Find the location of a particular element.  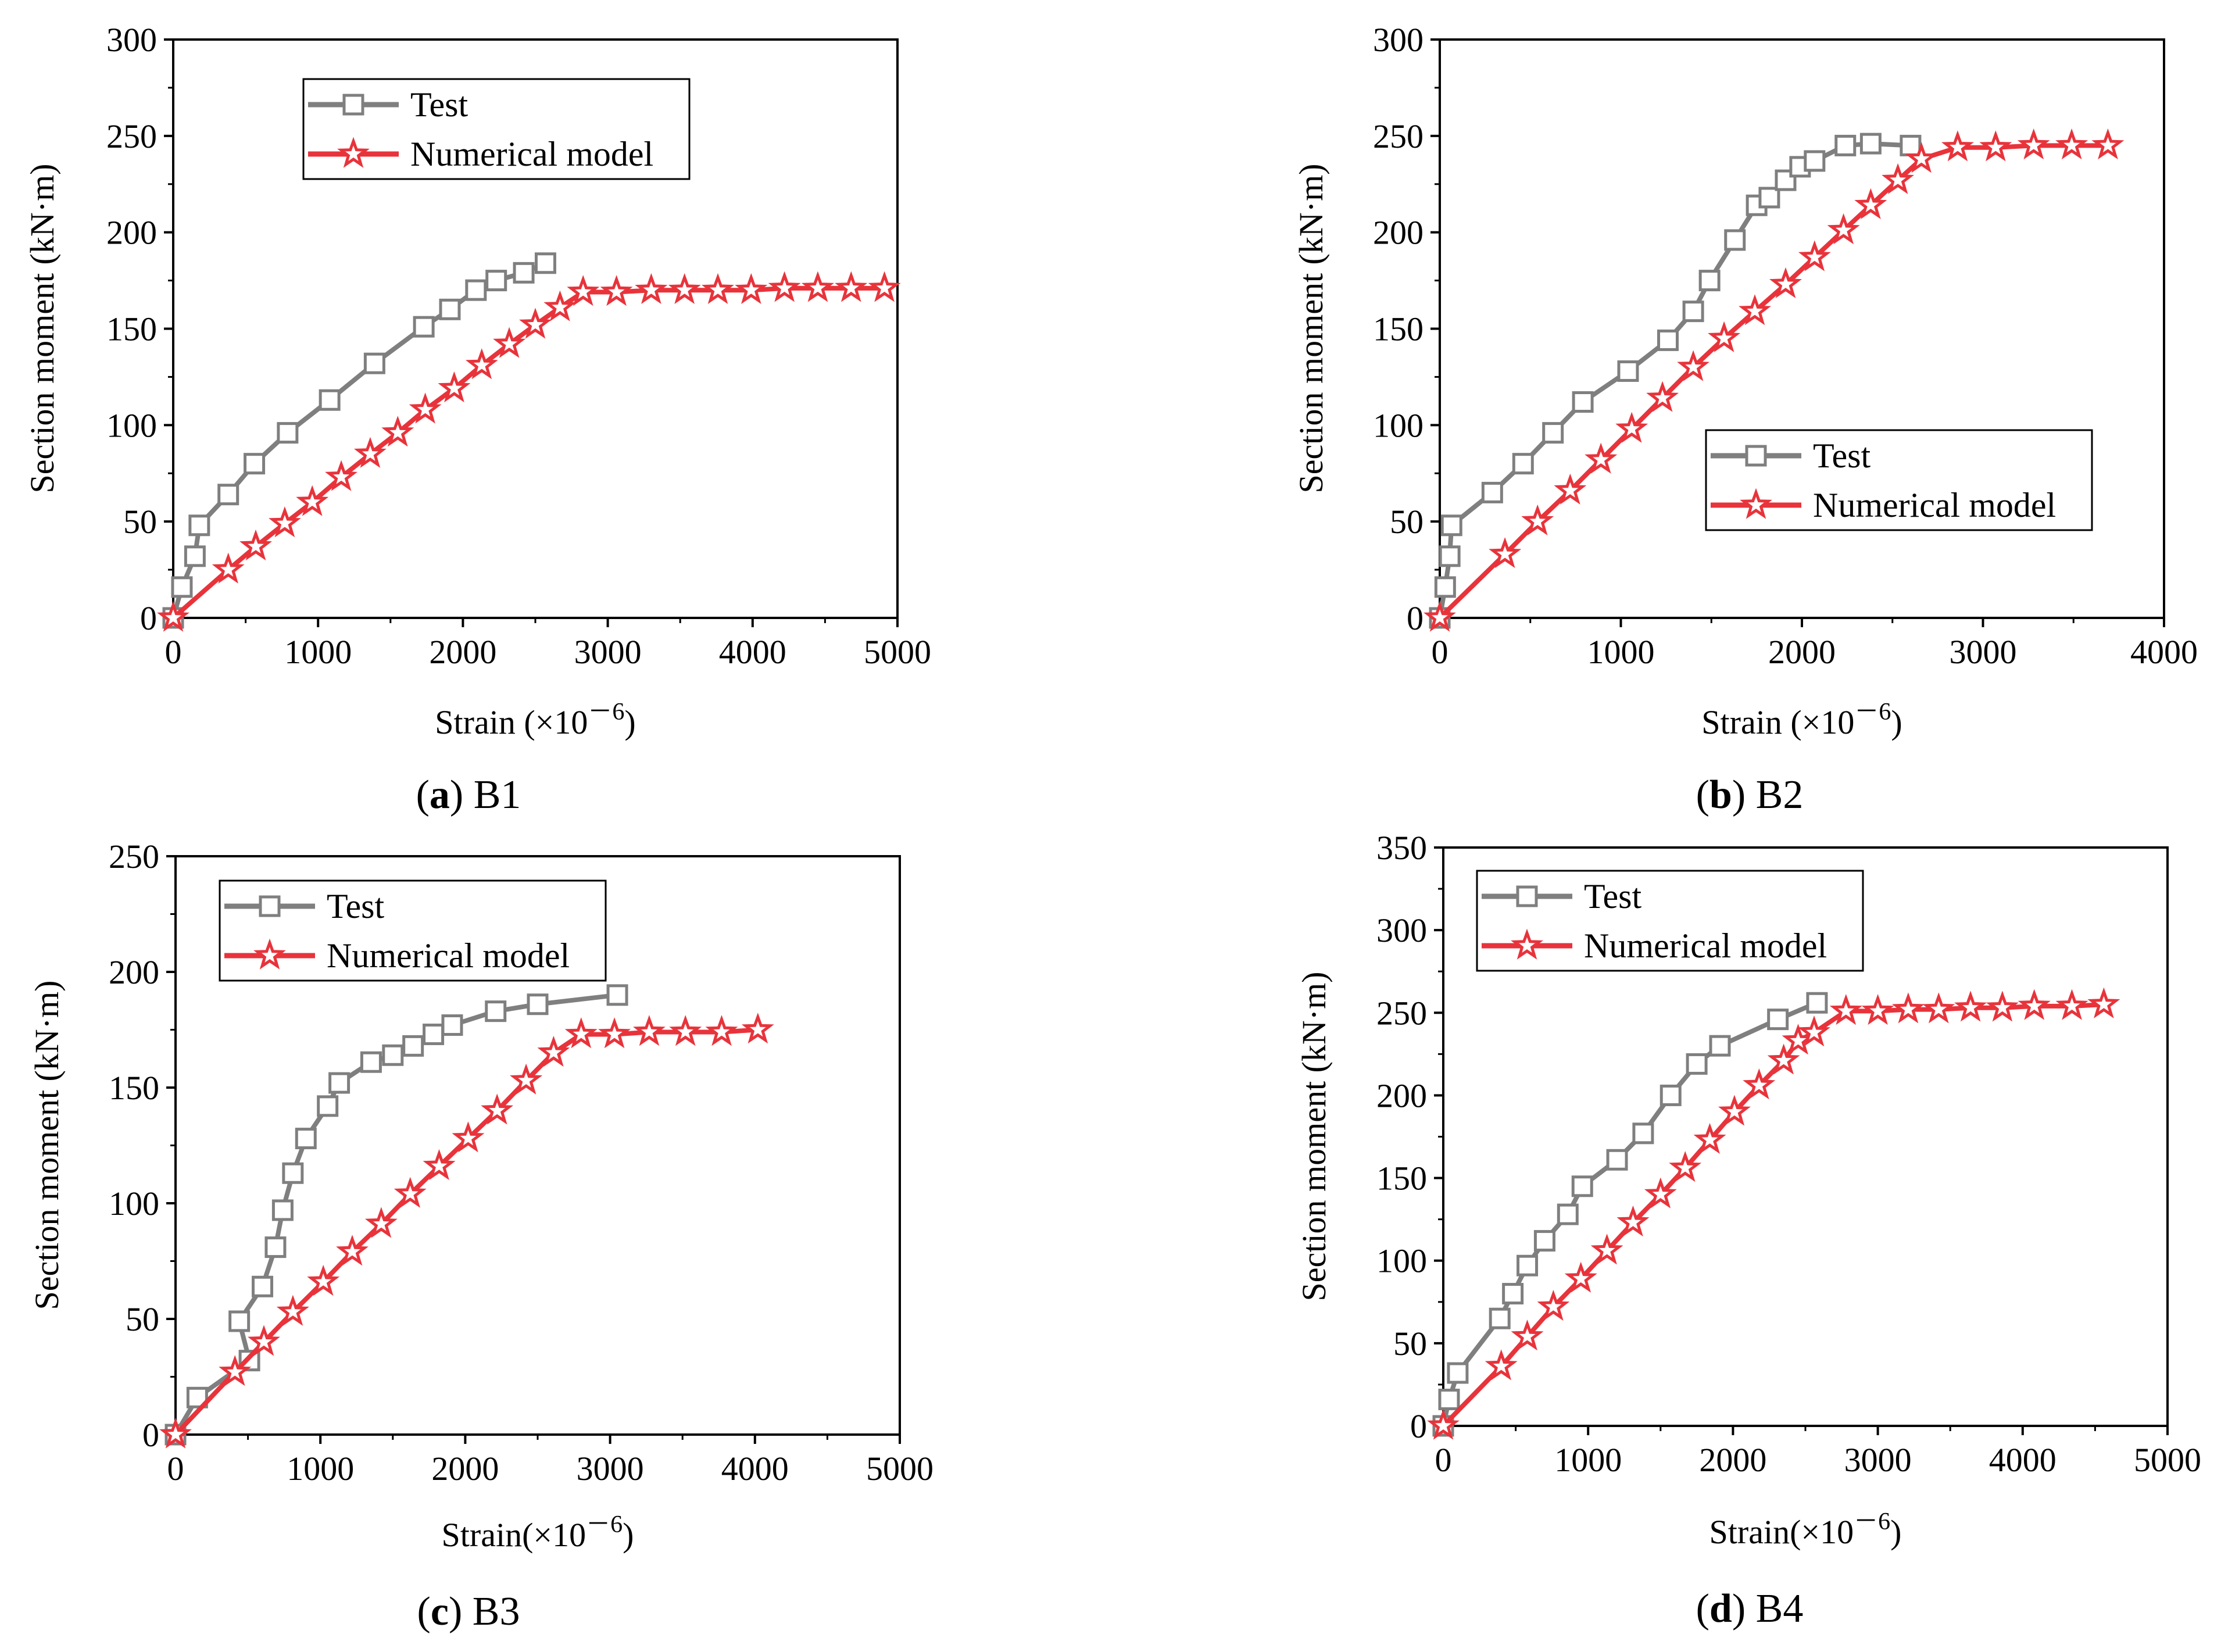

legend-model-label: Numerical model is located at coordinates (1706, 946).